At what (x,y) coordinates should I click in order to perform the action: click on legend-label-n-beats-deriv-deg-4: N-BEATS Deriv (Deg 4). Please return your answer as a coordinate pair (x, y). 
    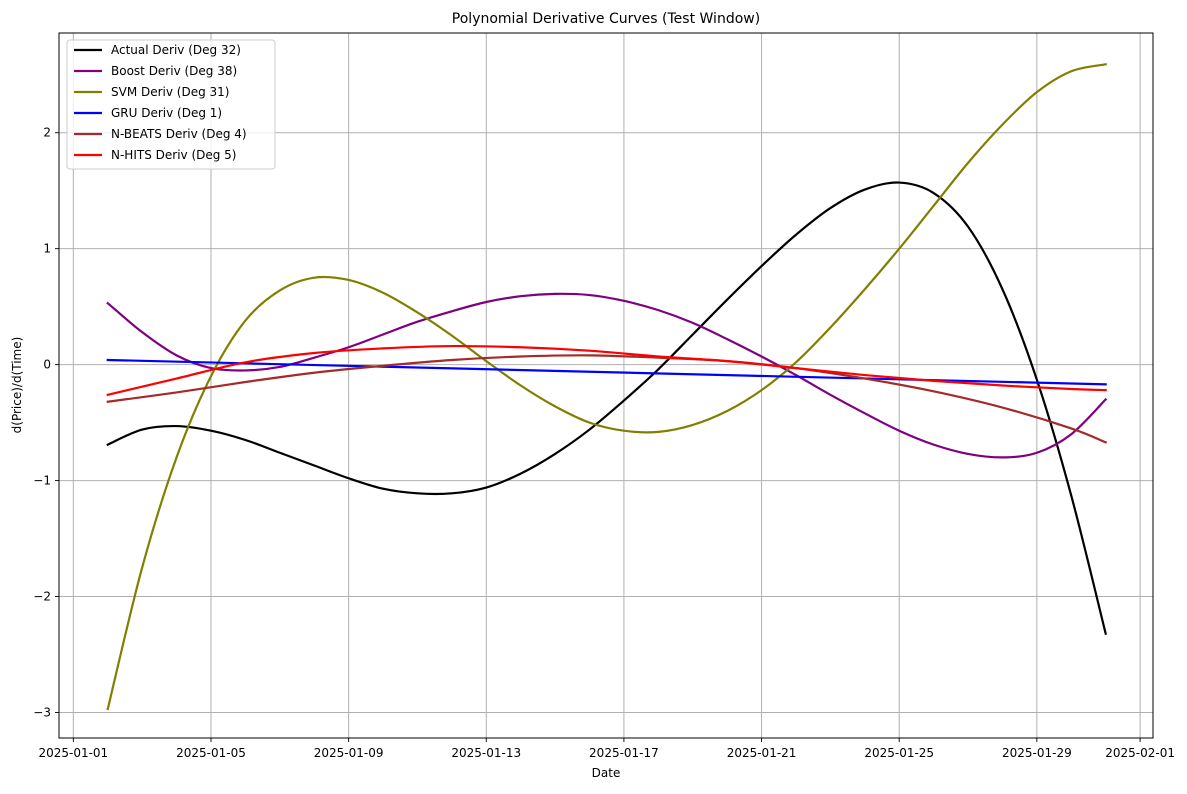
    Looking at the image, I should click on (179, 134).